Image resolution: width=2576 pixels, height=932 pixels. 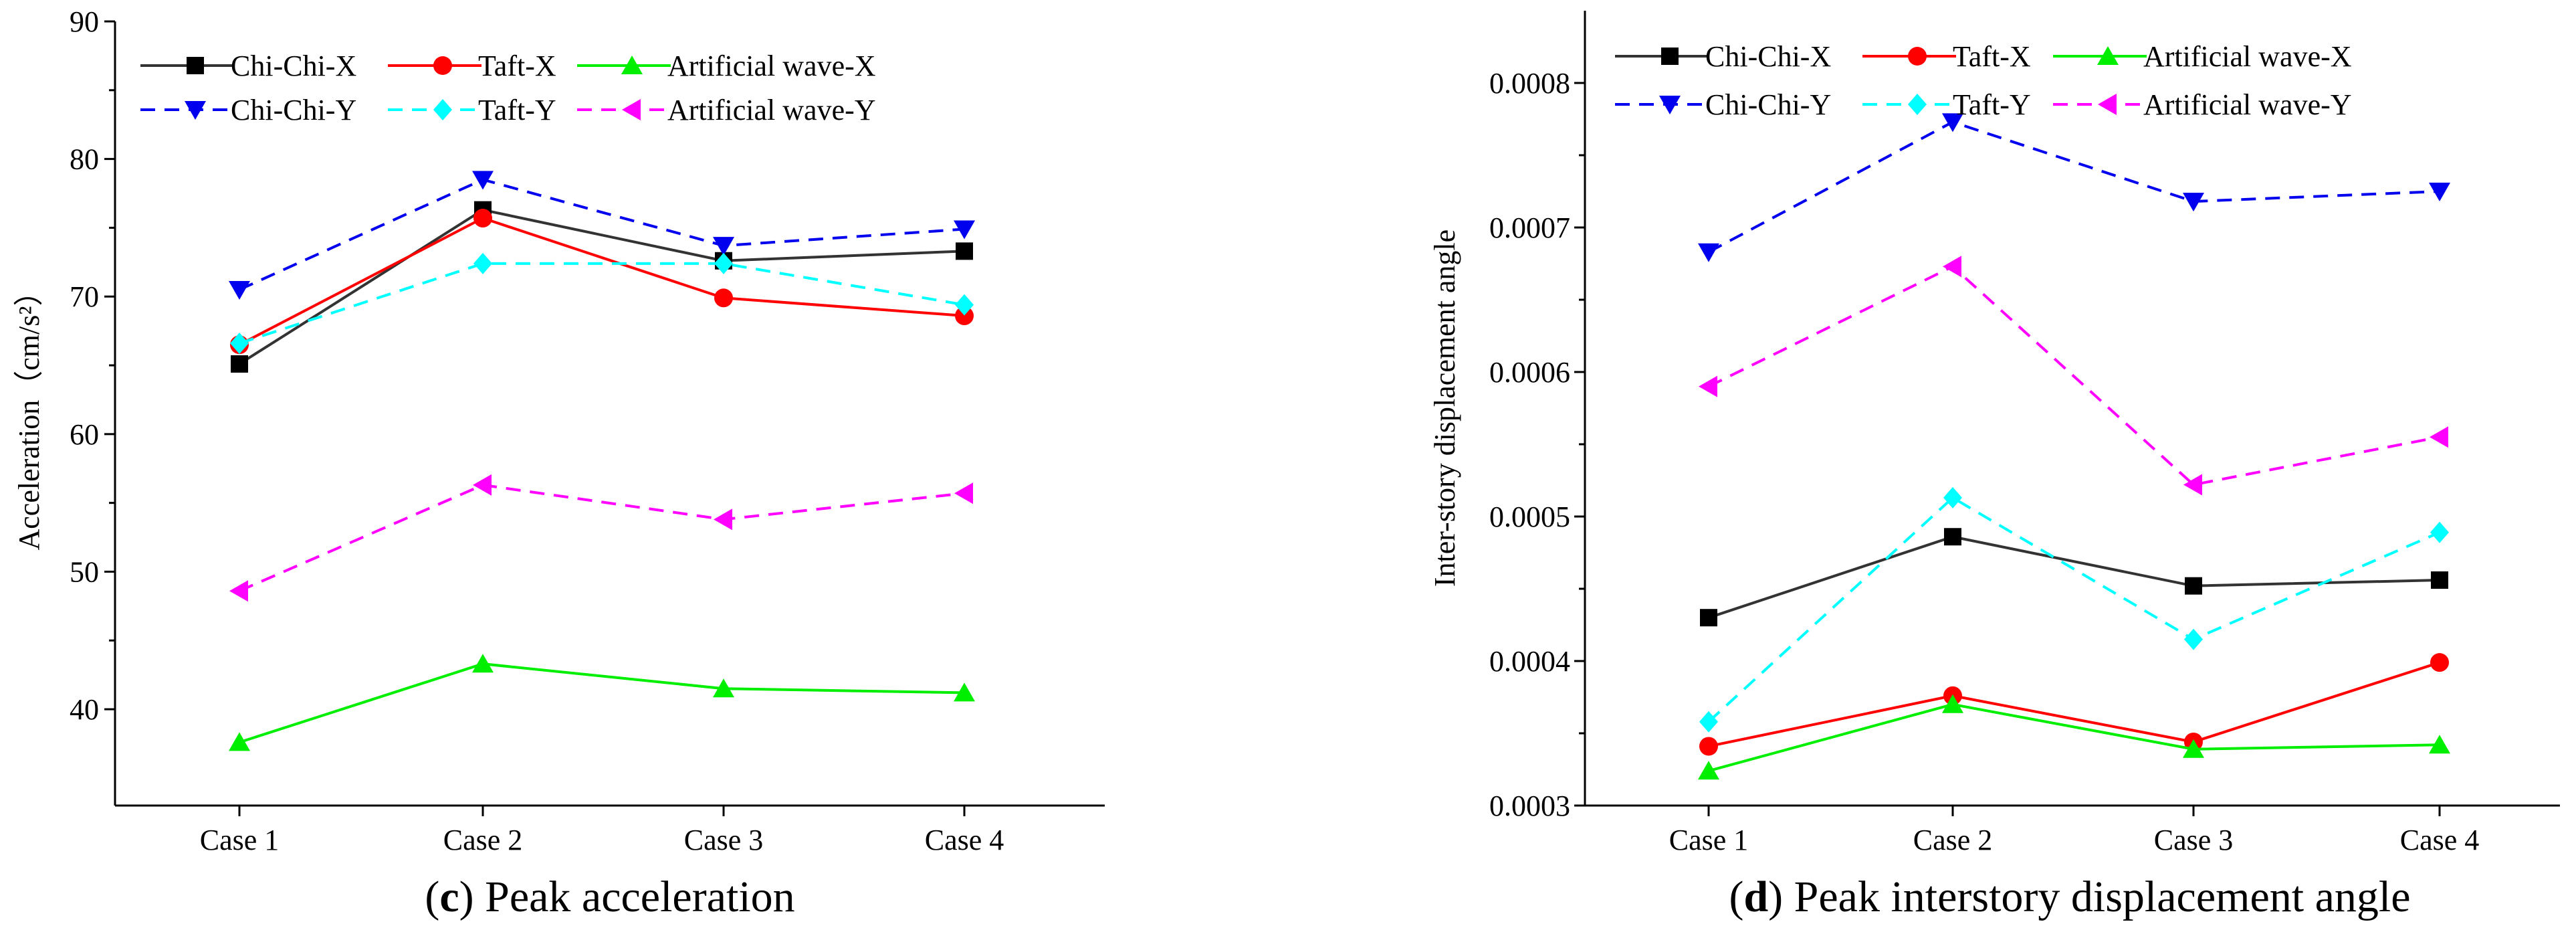 I want to click on y-axis-label-text: Acceleration, so click(x=29, y=476).